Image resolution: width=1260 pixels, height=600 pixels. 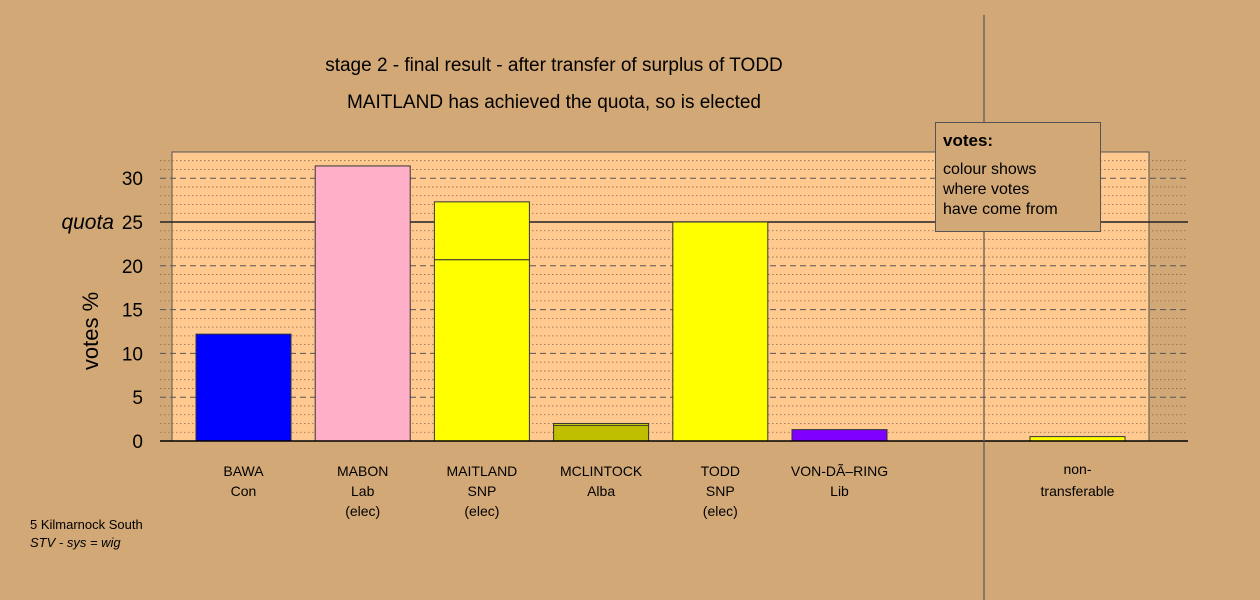 I want to click on candidate-name: MABON, so click(x=362, y=471).